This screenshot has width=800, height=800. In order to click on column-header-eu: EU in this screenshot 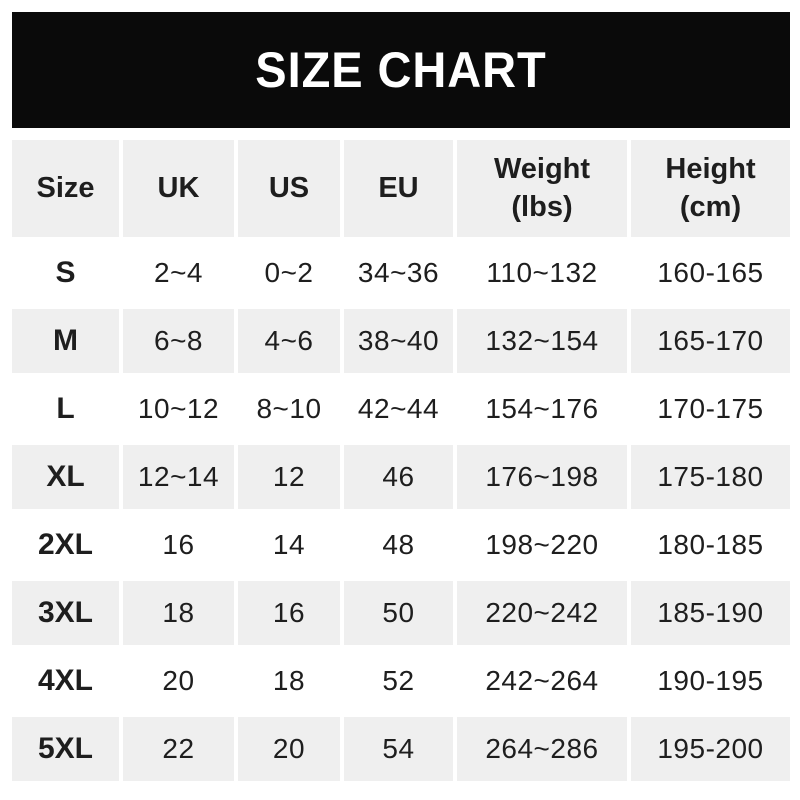, I will do `click(398, 188)`.